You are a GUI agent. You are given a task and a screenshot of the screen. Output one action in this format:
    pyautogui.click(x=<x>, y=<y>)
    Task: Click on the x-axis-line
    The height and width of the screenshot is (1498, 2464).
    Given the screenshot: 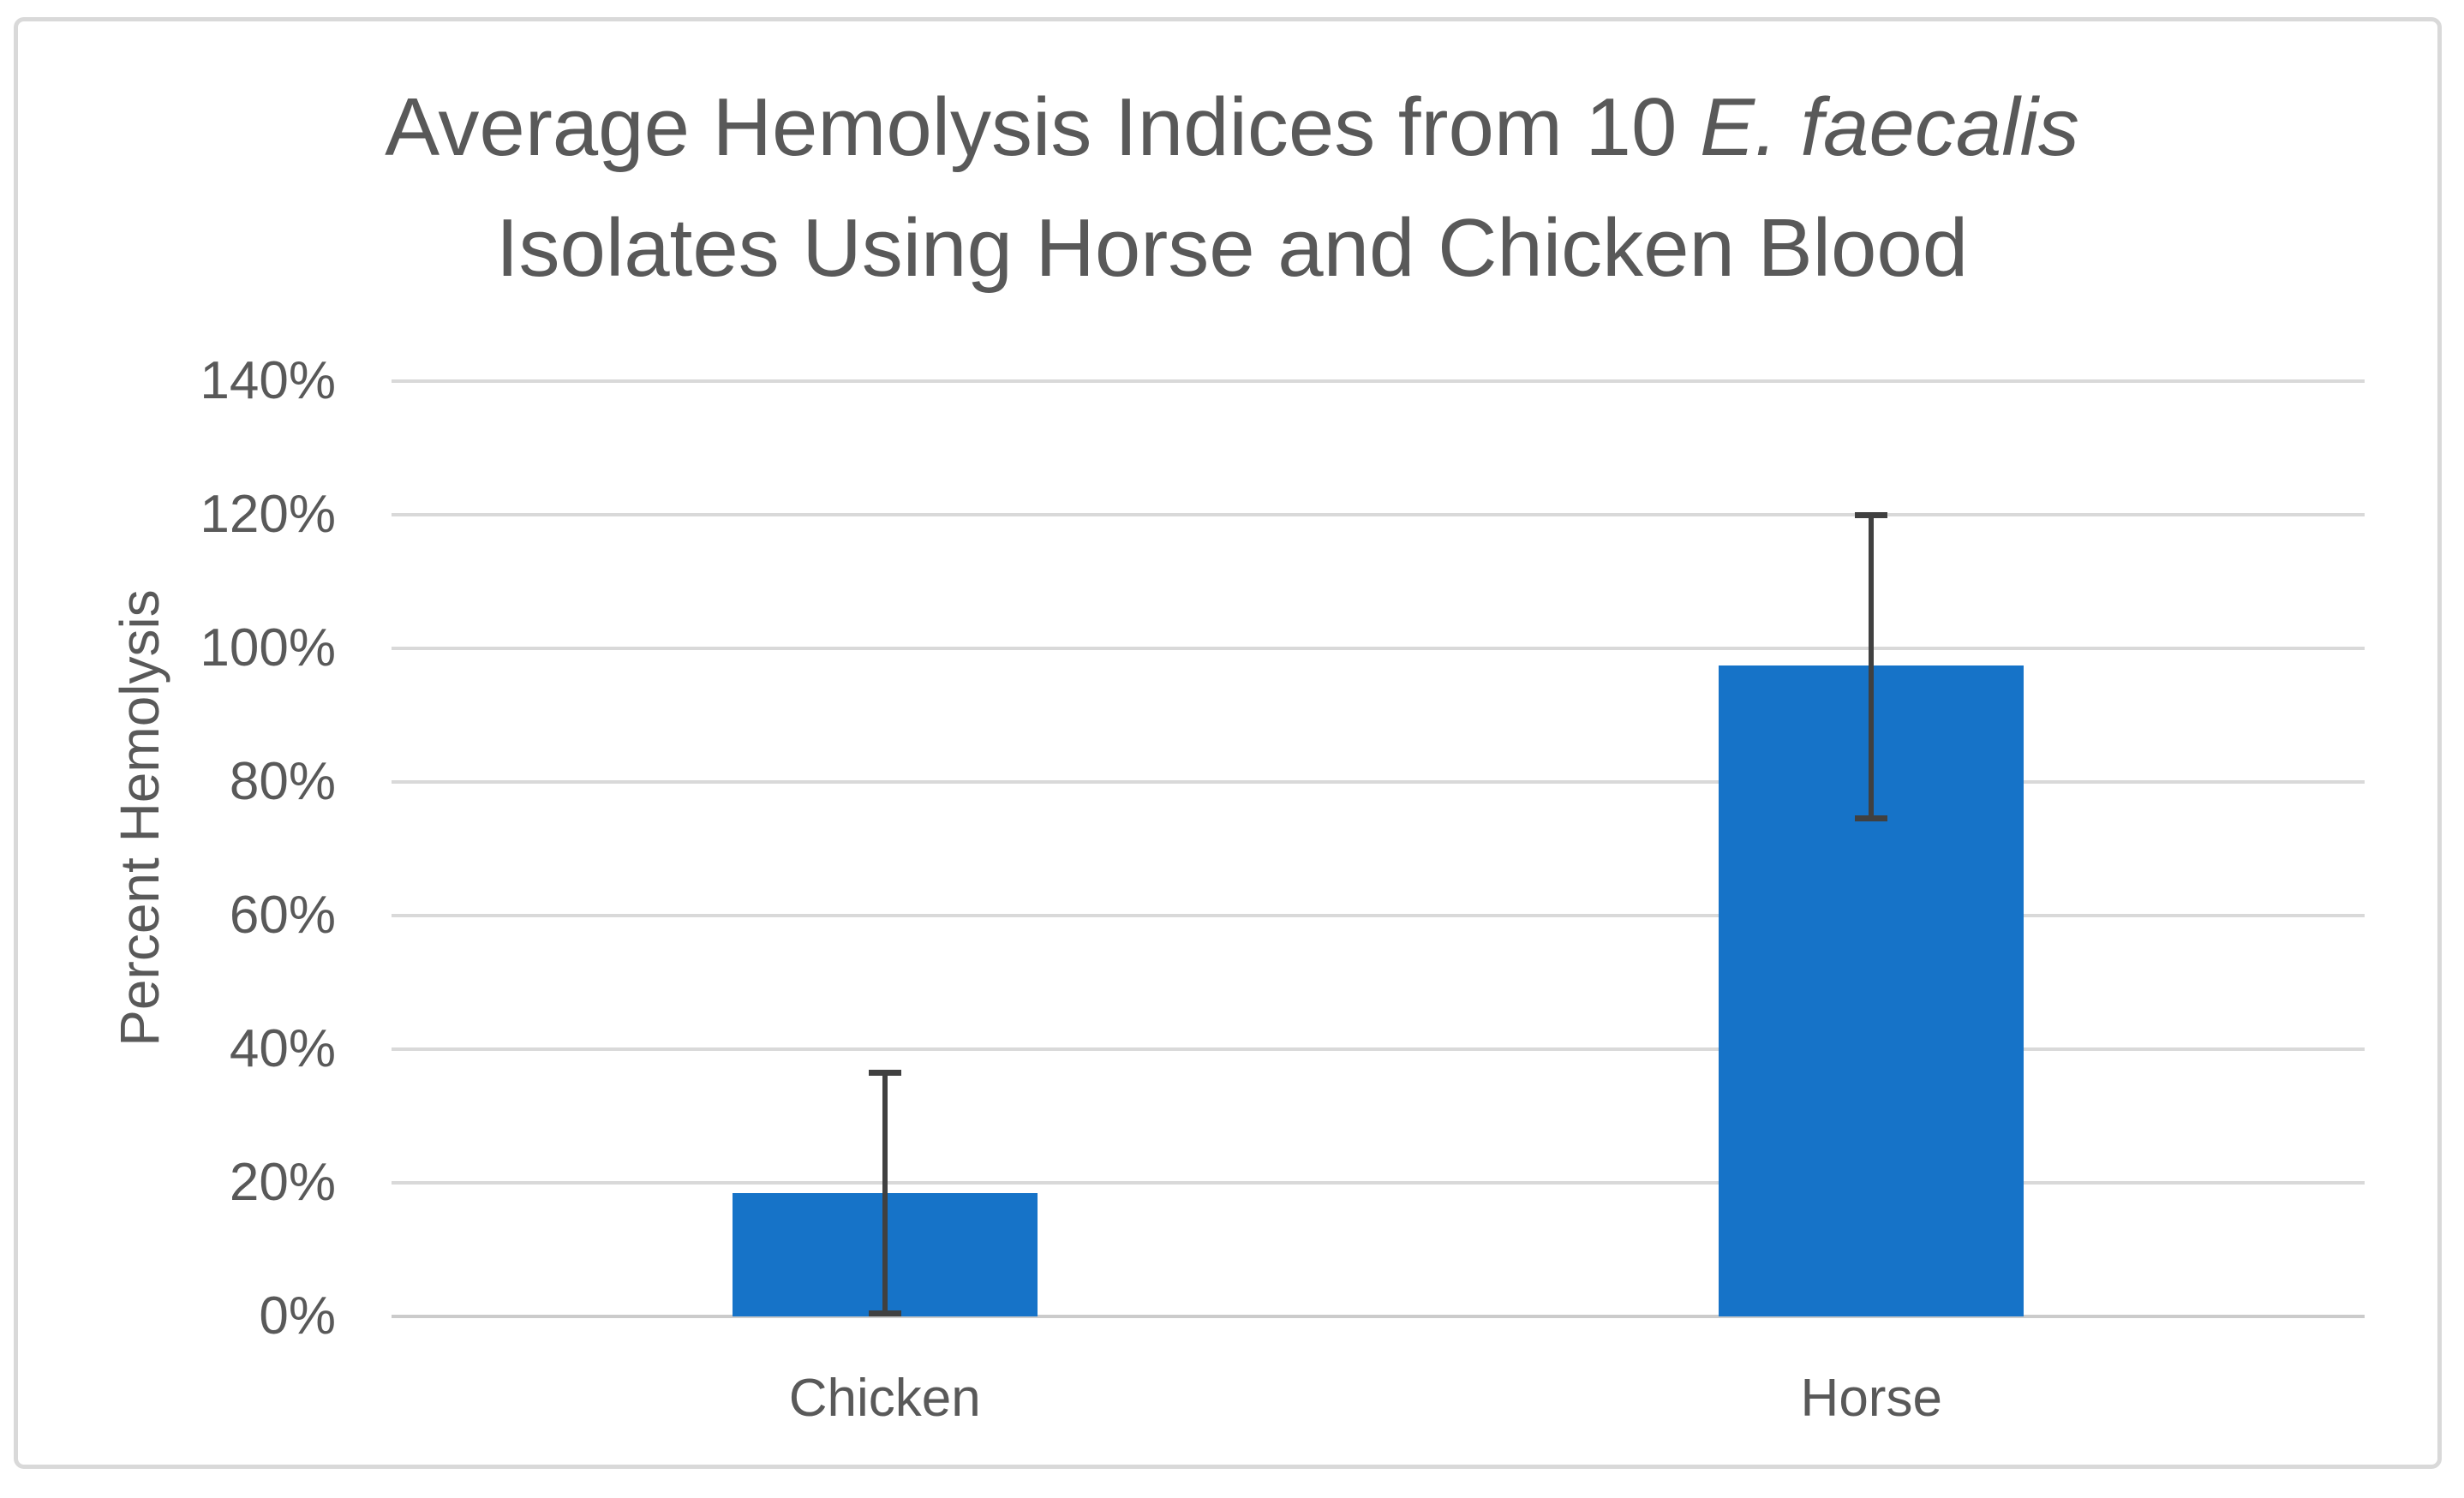 What is the action you would take?
    pyautogui.click(x=1378, y=1317)
    